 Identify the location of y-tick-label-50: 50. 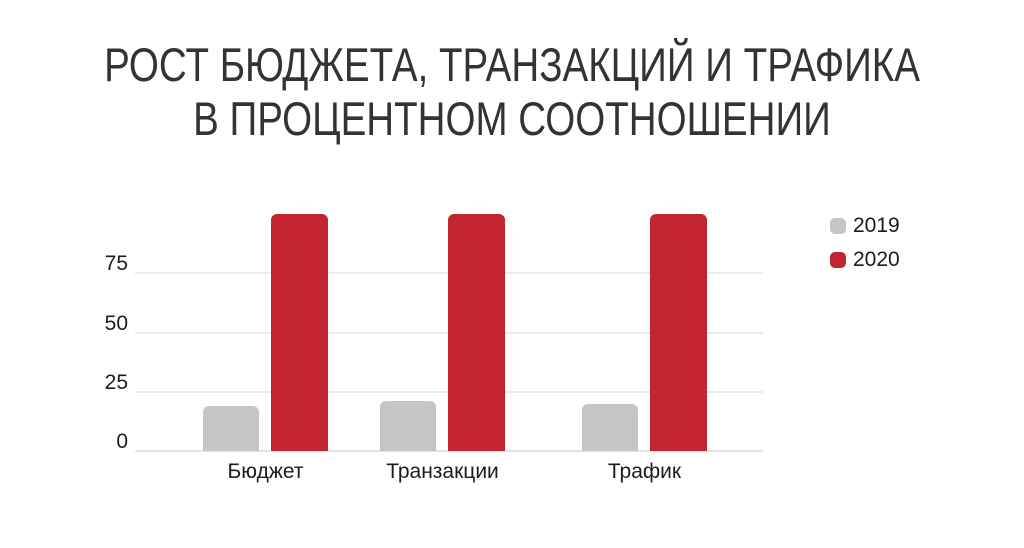
(116, 323).